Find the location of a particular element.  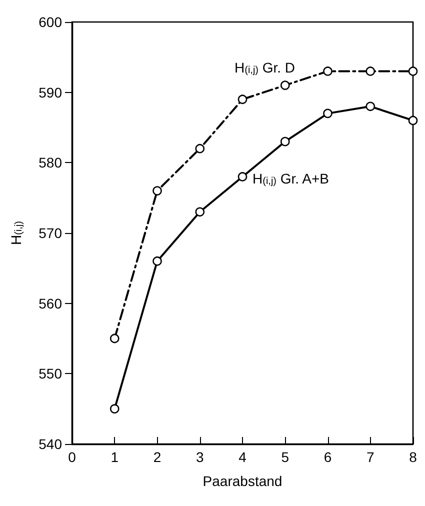

x-tick-label: 7 is located at coordinates (370, 457).